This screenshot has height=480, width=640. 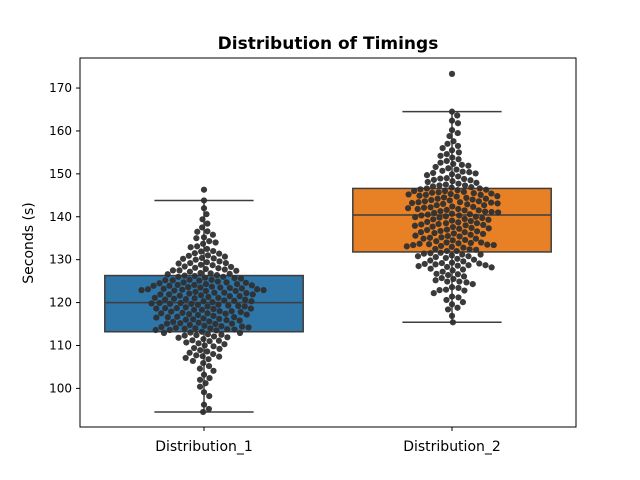 I want to click on y-tick-label: 100, so click(x=60, y=388).